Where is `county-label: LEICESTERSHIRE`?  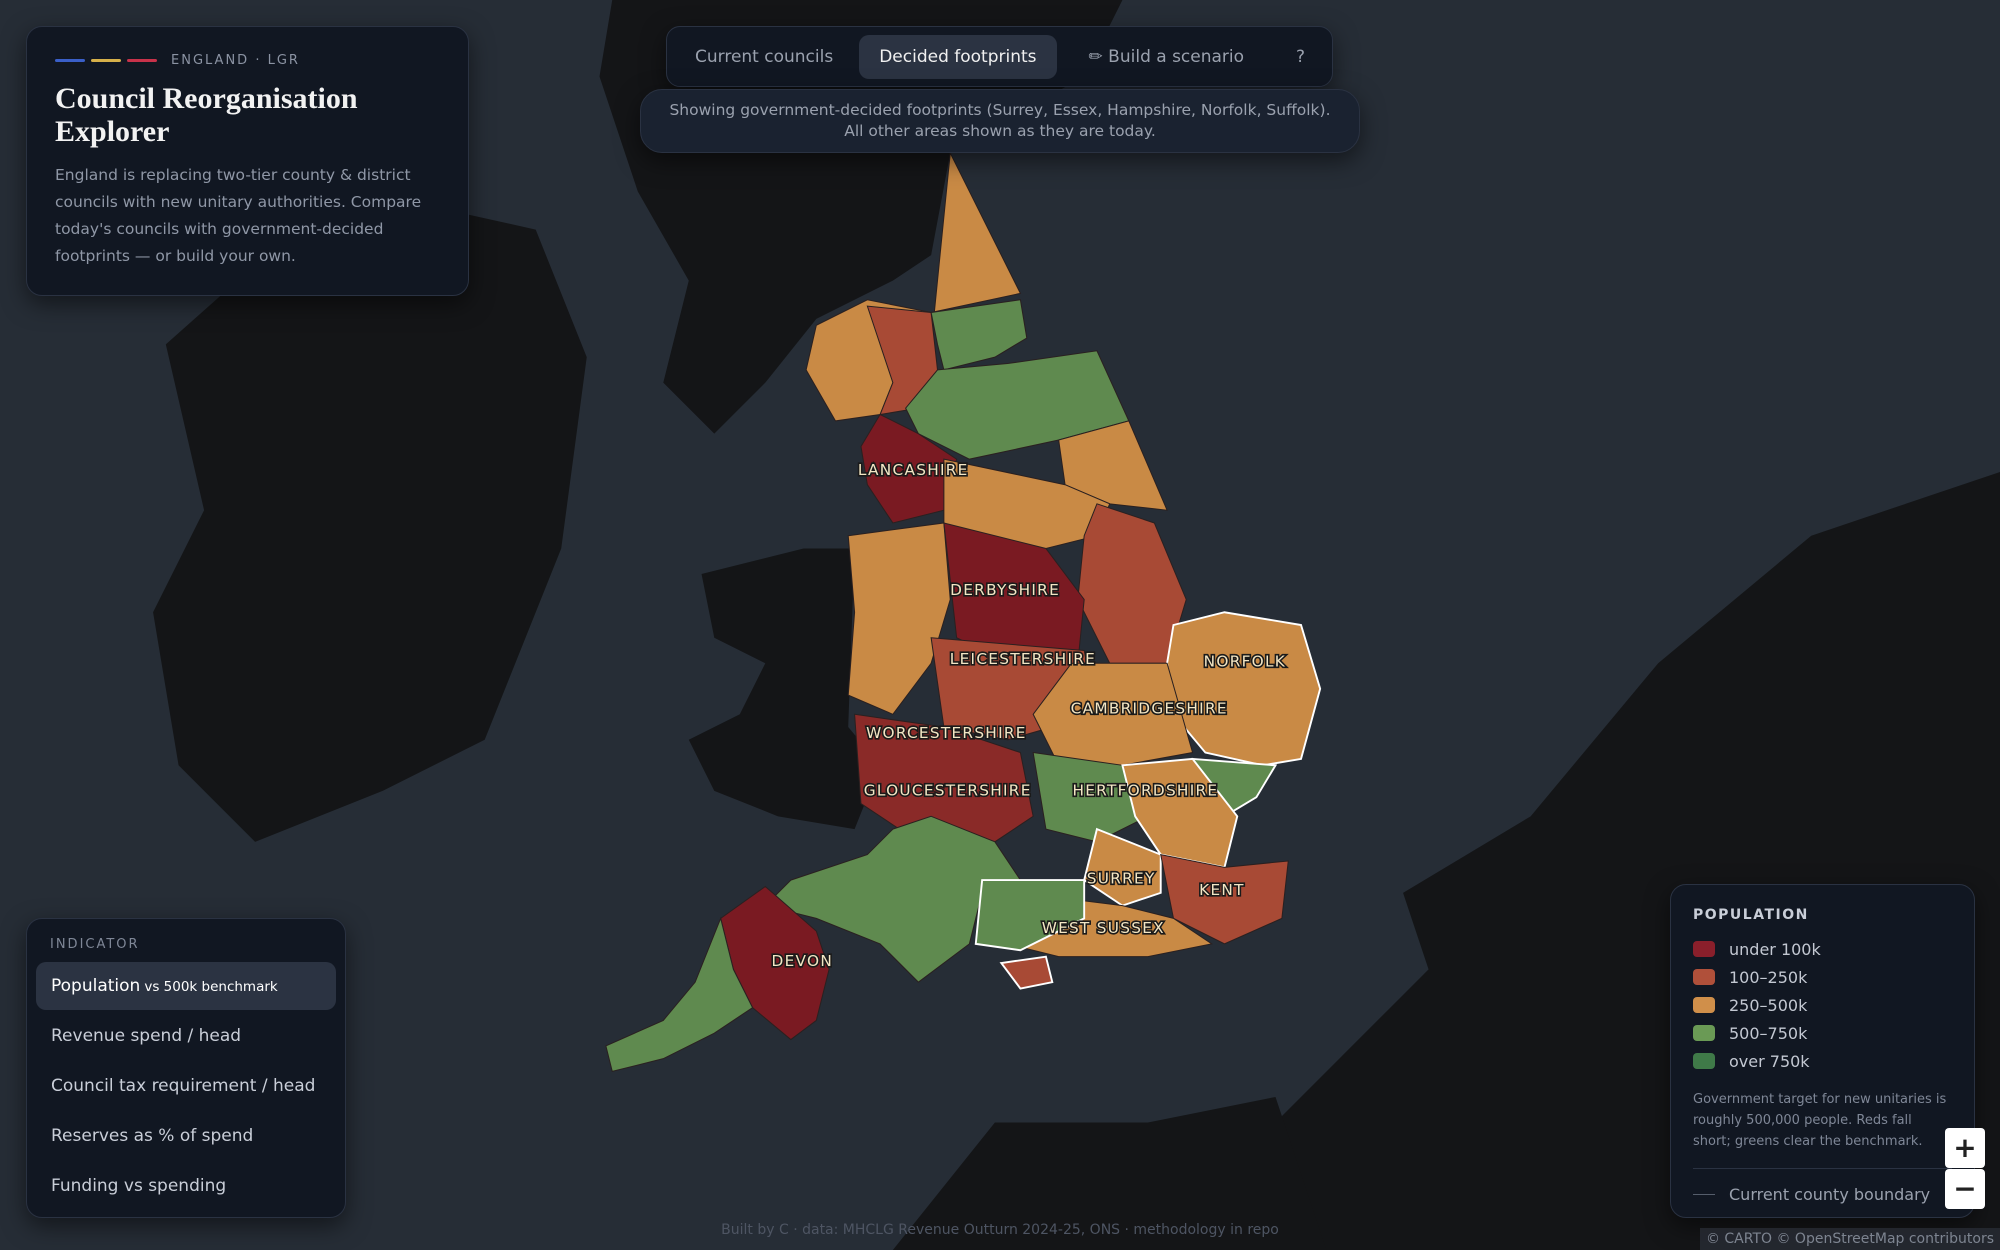 county-label: LEICESTERSHIRE is located at coordinates (1023, 659).